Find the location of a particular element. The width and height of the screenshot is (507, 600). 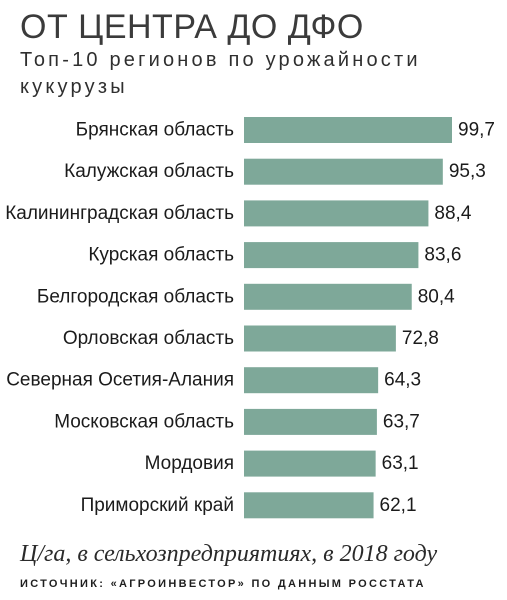

category-label: Калининградская область is located at coordinates (119, 213).